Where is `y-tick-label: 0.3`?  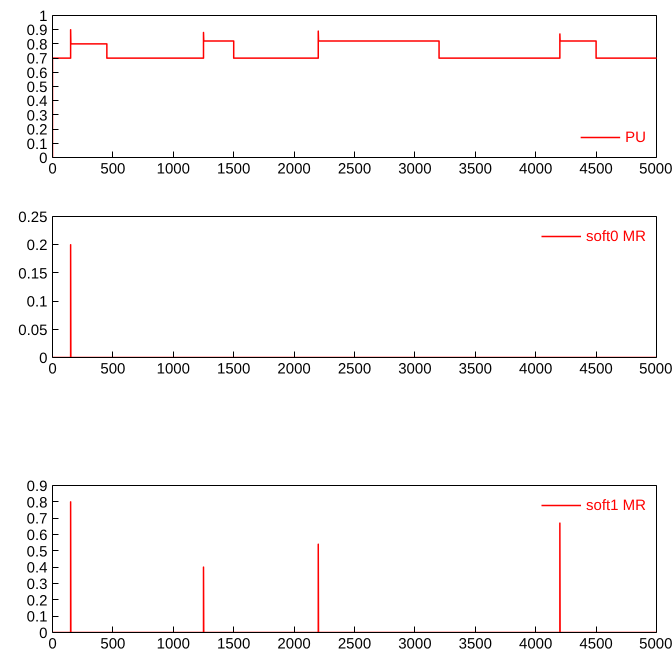 y-tick-label: 0.3 is located at coordinates (37, 584).